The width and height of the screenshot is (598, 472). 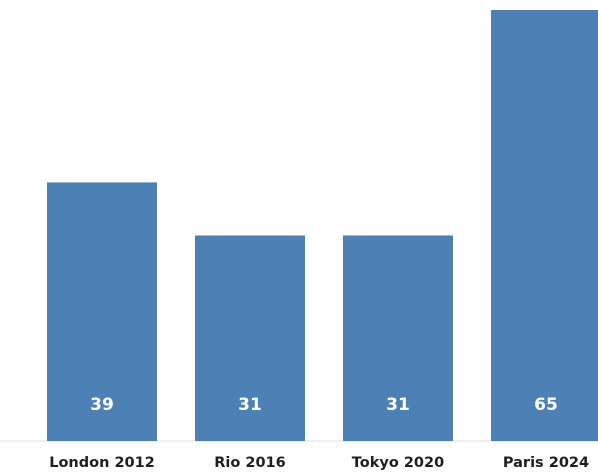 What do you see at coordinates (250, 405) in the screenshot?
I see `bar-value-label-1: 31` at bounding box center [250, 405].